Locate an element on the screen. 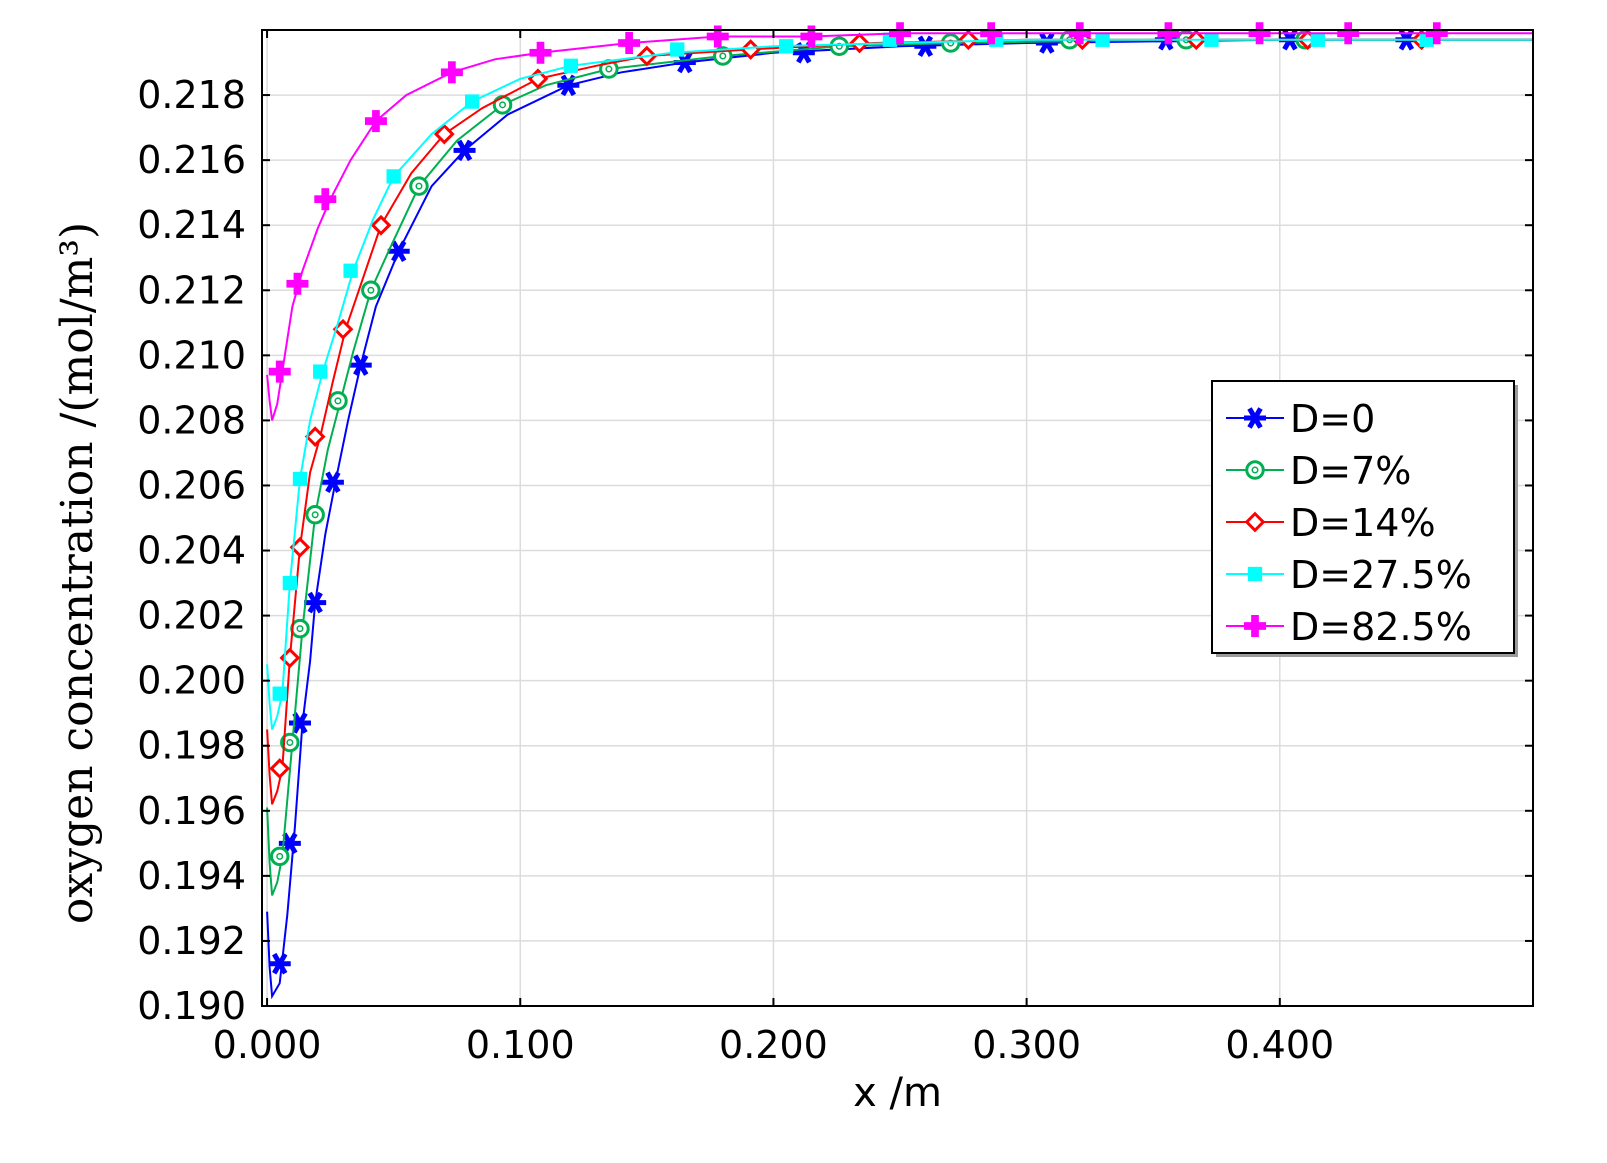  y-tick-label: 0.200 is located at coordinates (191, 681).